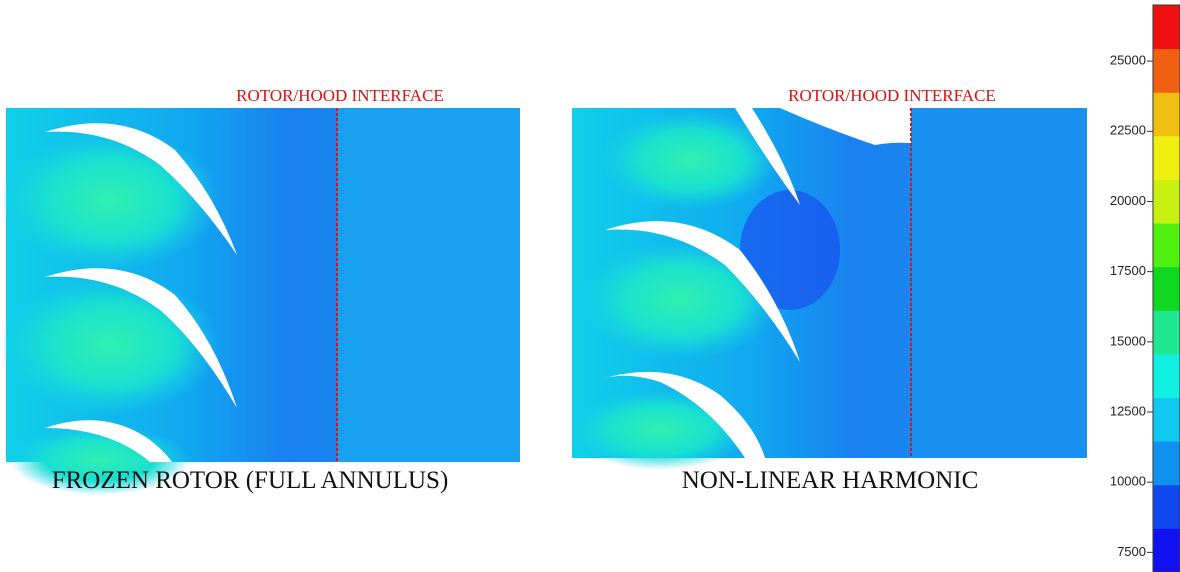 The width and height of the screenshot is (1180, 572). Describe the element at coordinates (1128, 130) in the screenshot. I see `colorbar-tick-label: 22500` at that location.